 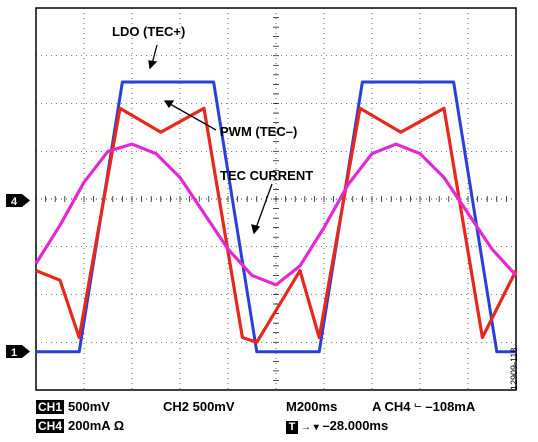 What do you see at coordinates (312, 406) in the screenshot?
I see `timebase-readout: M200ms` at bounding box center [312, 406].